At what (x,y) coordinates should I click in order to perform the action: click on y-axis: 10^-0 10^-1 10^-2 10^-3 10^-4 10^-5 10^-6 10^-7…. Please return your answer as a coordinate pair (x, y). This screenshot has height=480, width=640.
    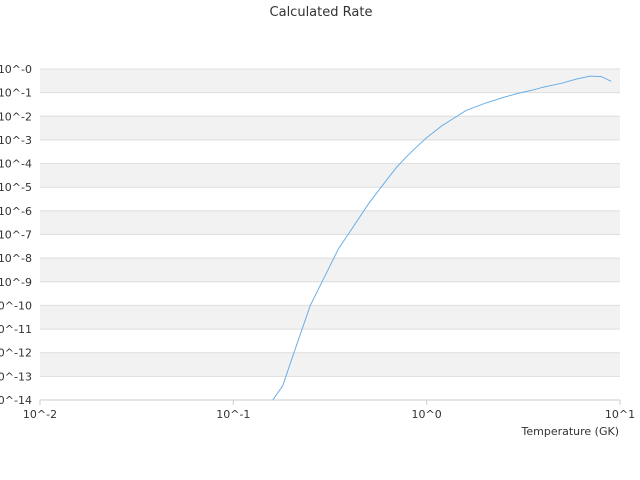
    Looking at the image, I should click on (16, 235).